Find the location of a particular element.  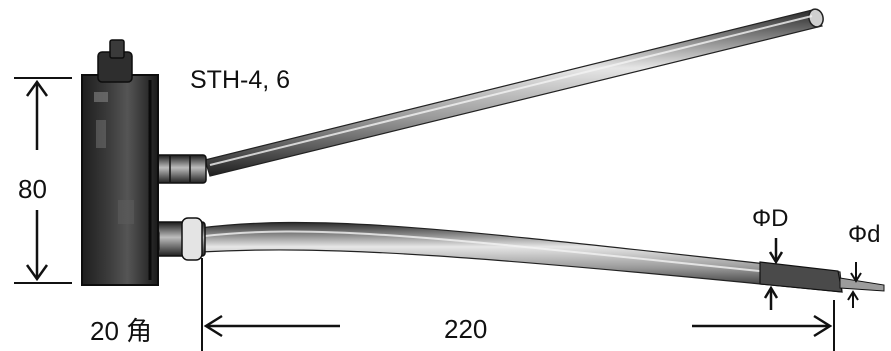

height-label: 80 is located at coordinates (32, 189).